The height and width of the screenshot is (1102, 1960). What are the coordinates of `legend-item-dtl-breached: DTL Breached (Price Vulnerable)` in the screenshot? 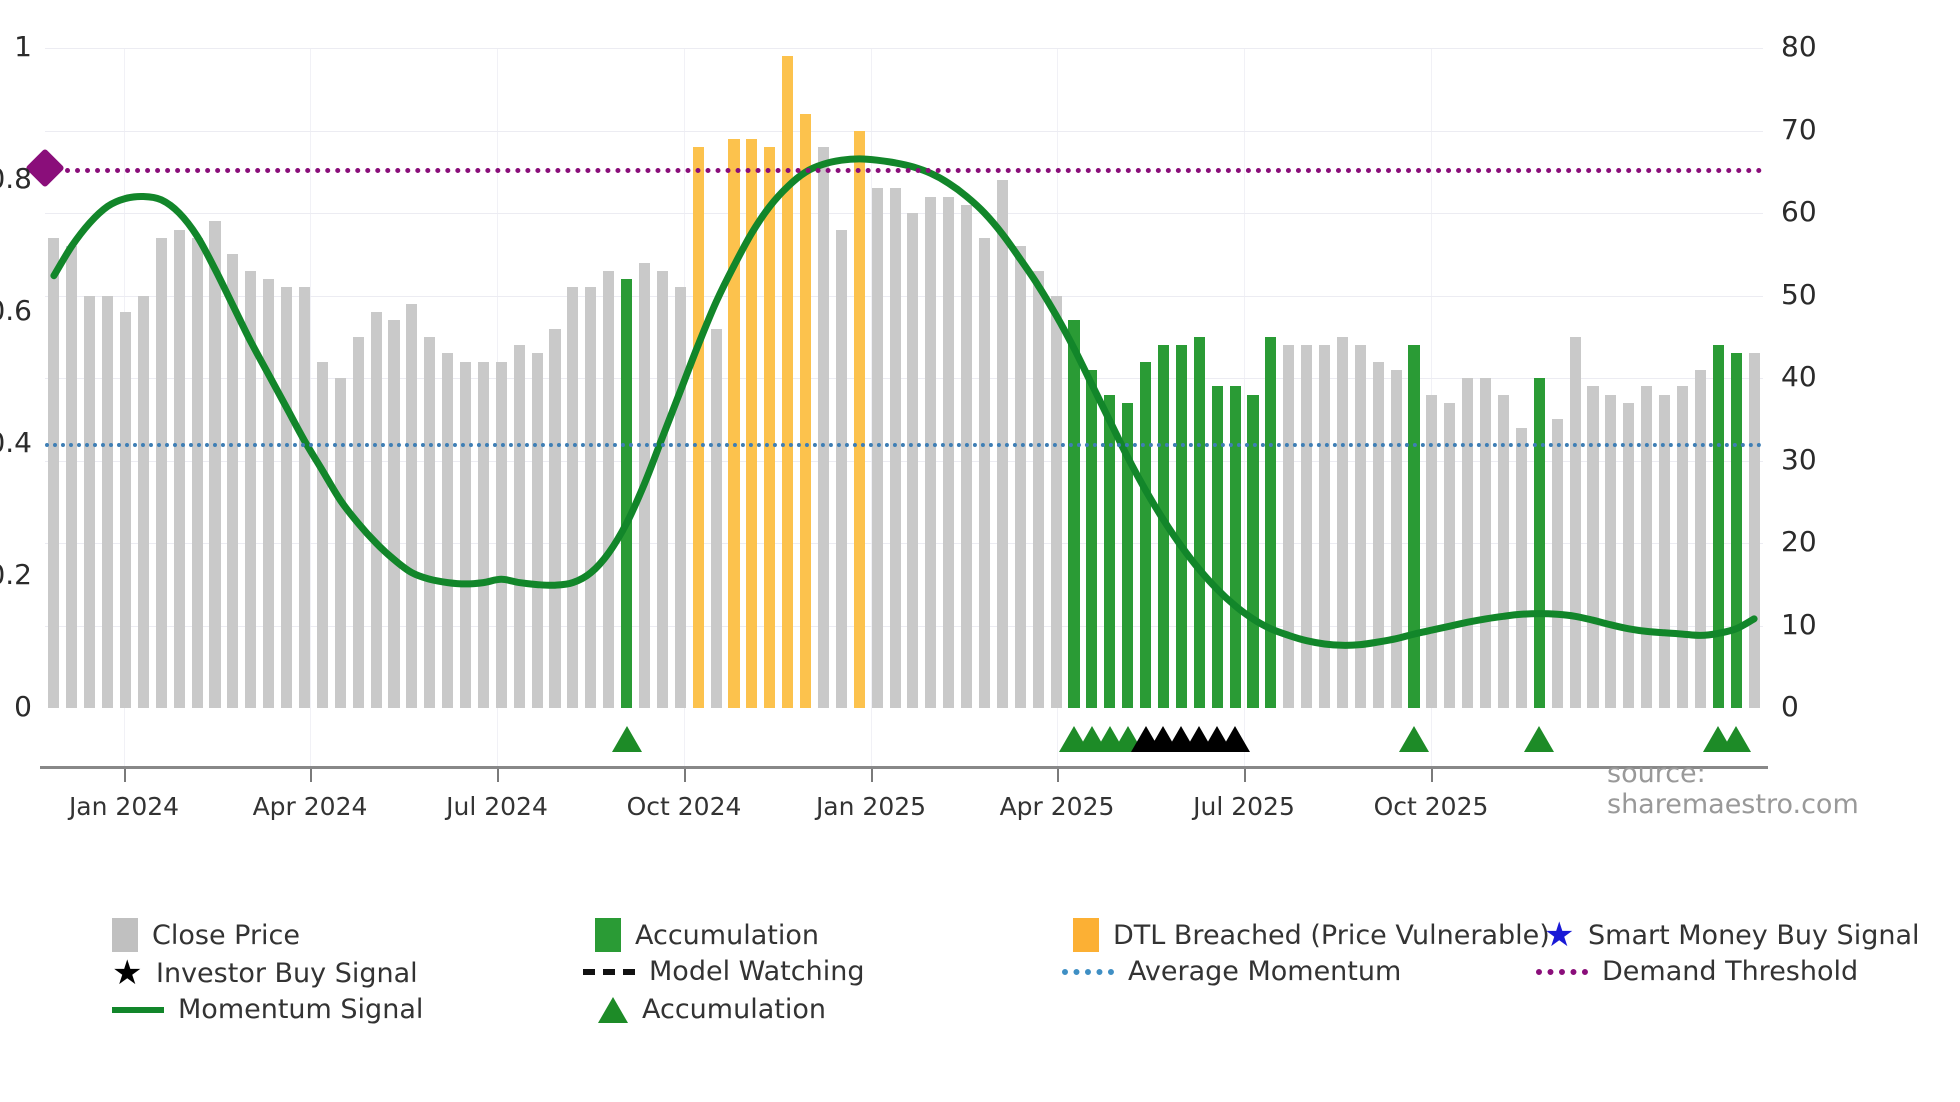 It's located at (1311, 935).